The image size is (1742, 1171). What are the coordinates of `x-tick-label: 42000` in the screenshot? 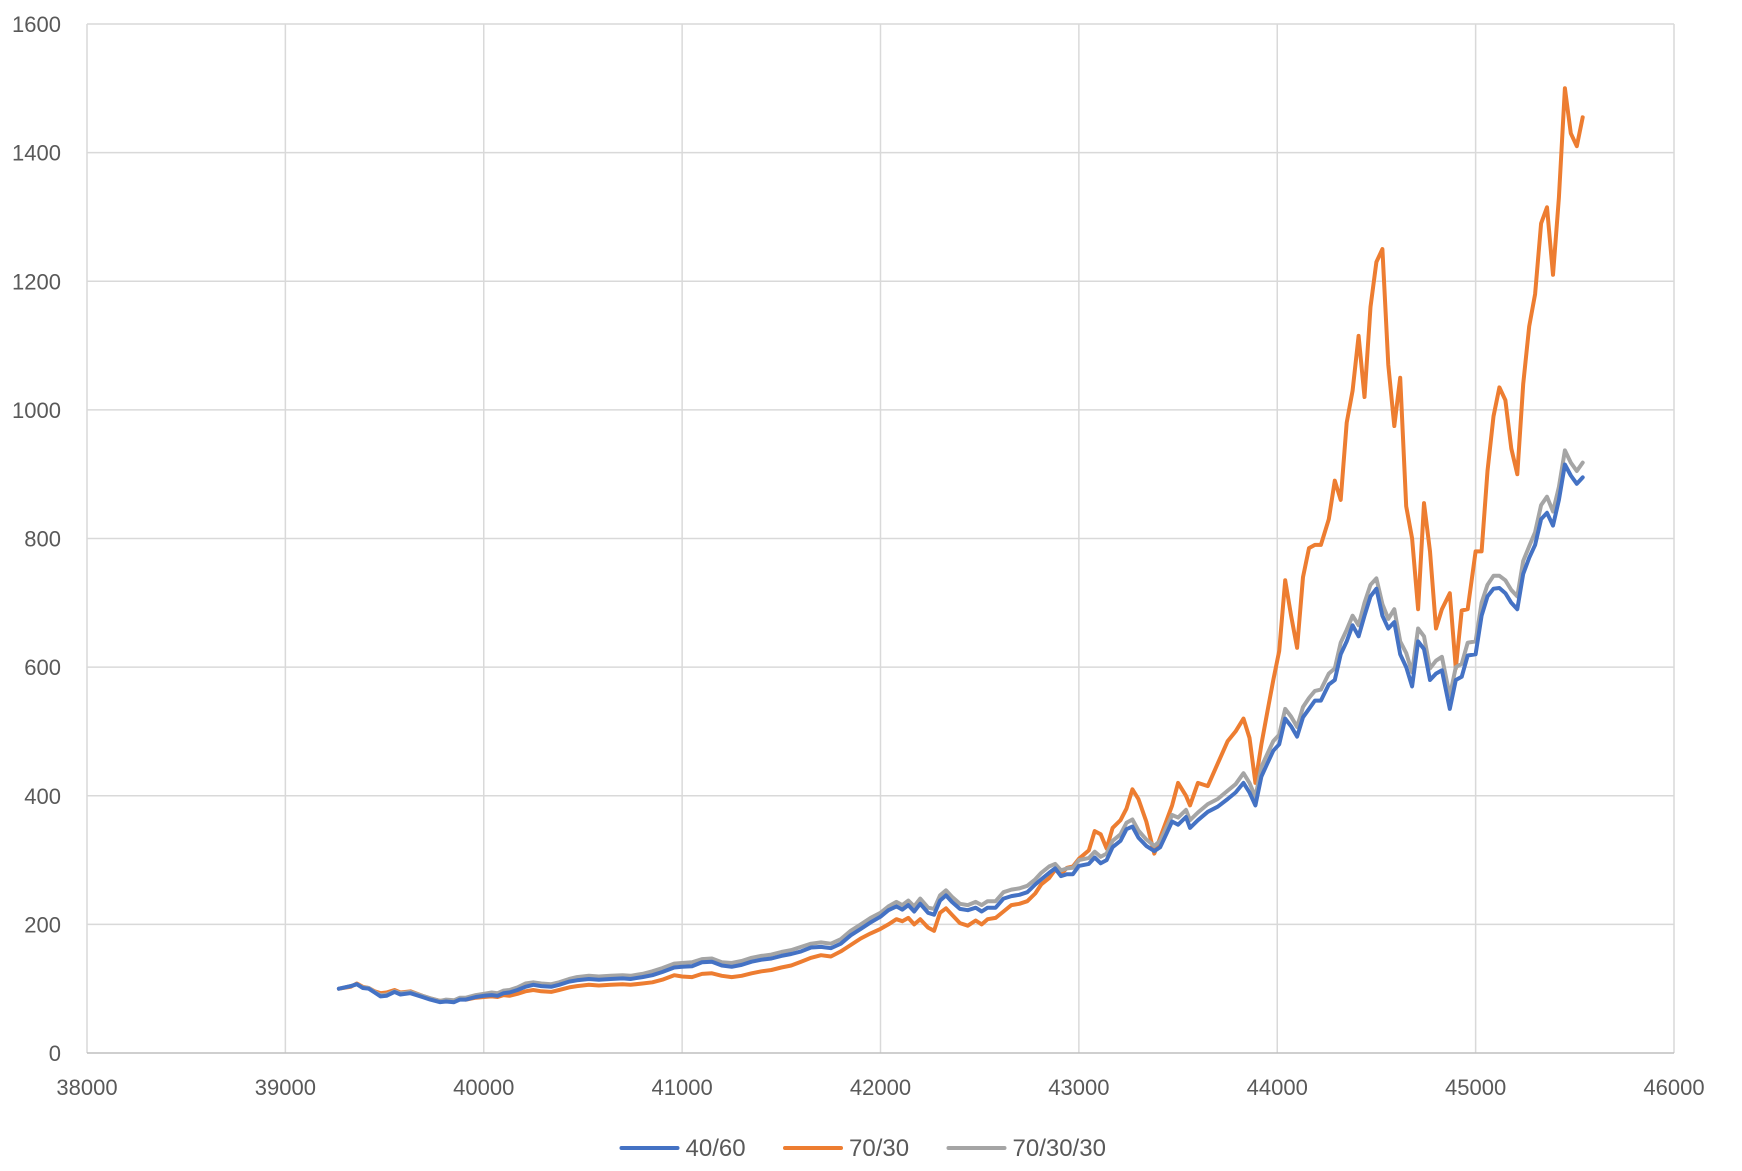 It's located at (880, 1087).